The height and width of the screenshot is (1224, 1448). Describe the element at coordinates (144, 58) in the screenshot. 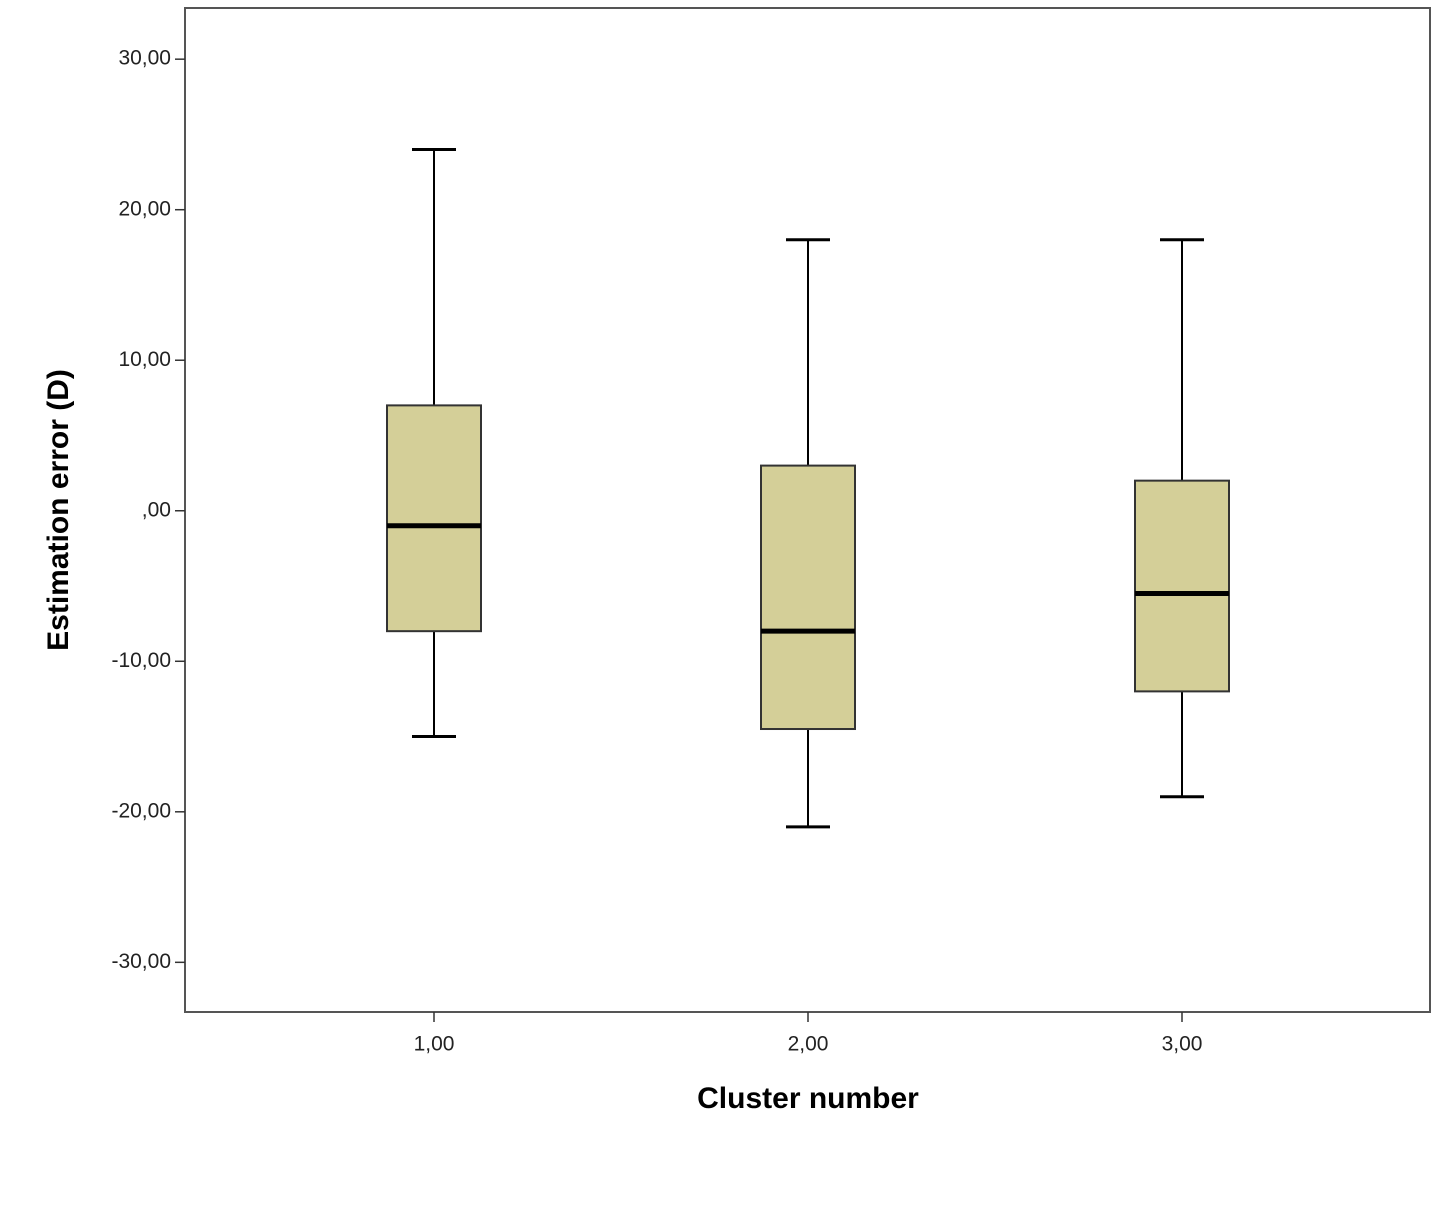

I see `y-tick-label: 30,00` at that location.